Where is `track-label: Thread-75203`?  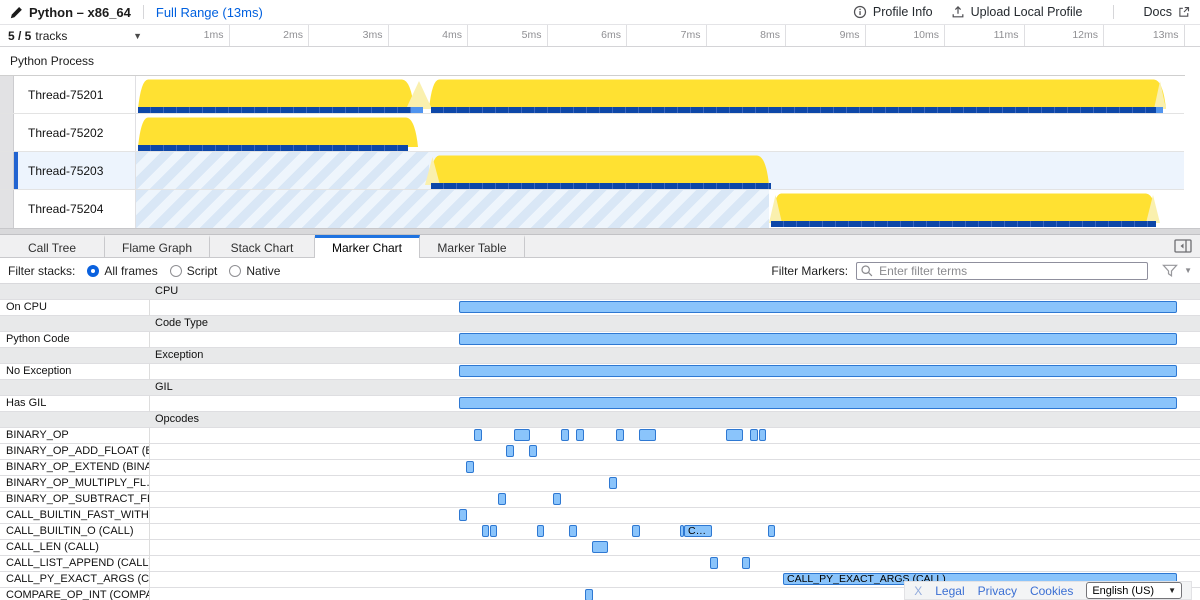 track-label: Thread-75203 is located at coordinates (77, 170).